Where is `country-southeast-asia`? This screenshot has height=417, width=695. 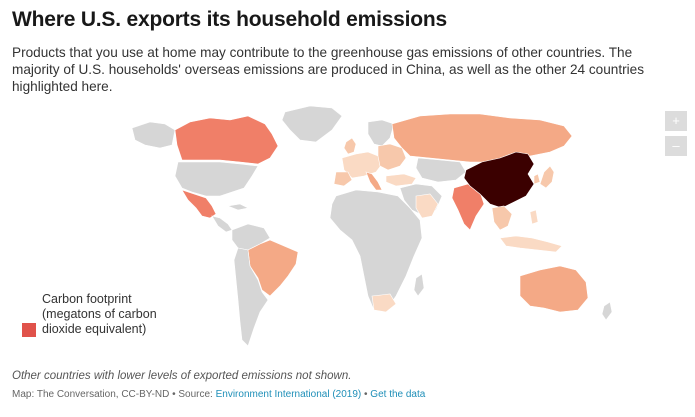 country-southeast-asia is located at coordinates (502, 218).